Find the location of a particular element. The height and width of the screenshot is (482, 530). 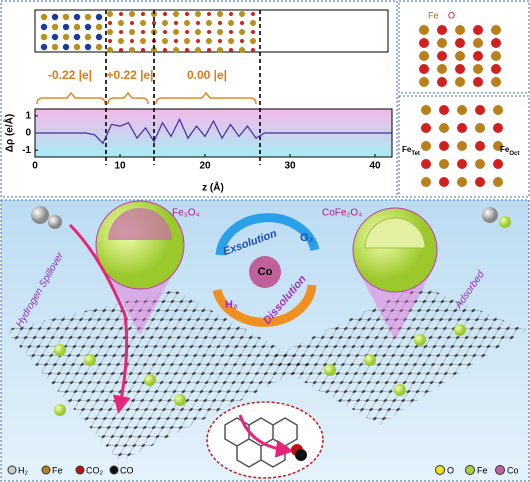

data-line is located at coordinates (213, 131).